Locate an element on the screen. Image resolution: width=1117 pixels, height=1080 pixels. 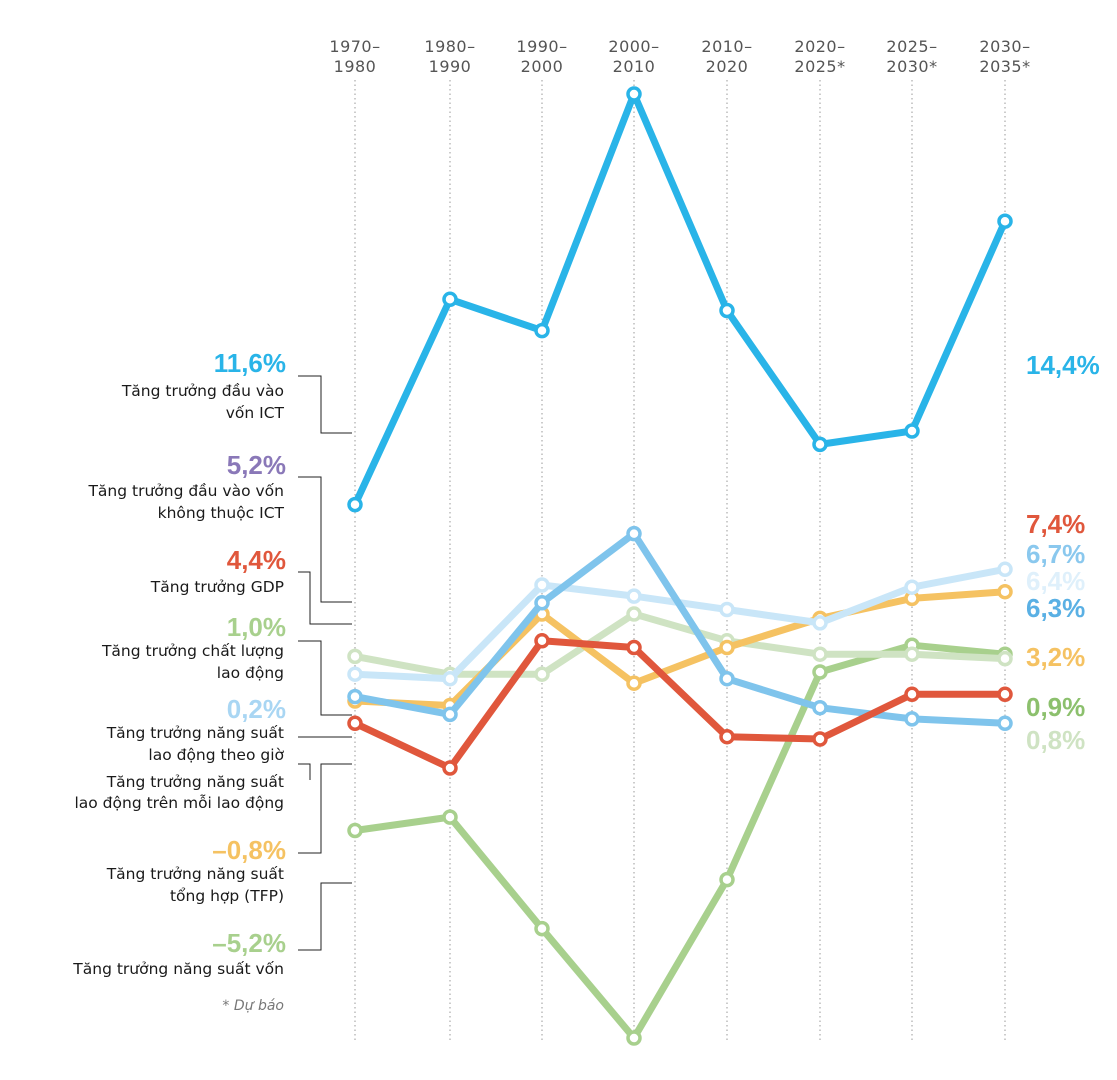
desc-tfp-1: Tăng trưởng năng suất is located at coordinates (195, 874).